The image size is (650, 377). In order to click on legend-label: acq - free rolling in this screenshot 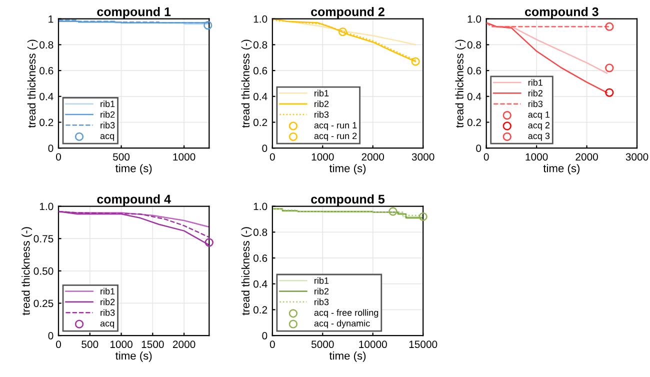, I will do `click(346, 313)`.